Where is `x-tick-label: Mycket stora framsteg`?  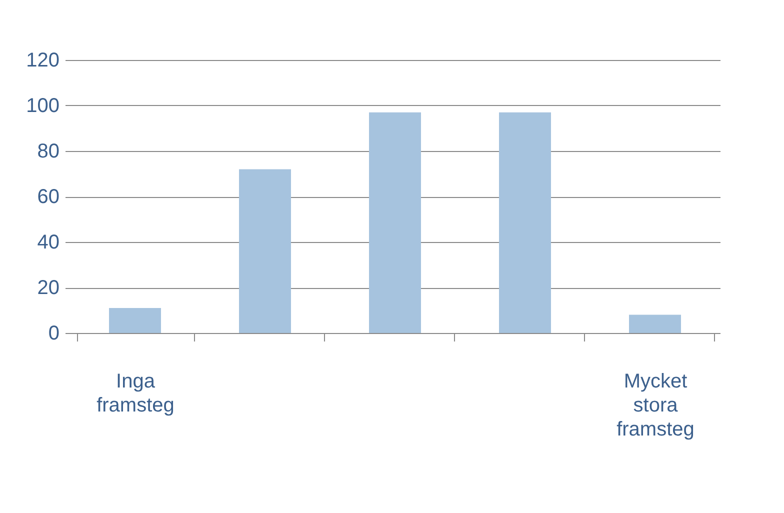
x-tick-label: Mycket stora framsteg is located at coordinates (655, 405).